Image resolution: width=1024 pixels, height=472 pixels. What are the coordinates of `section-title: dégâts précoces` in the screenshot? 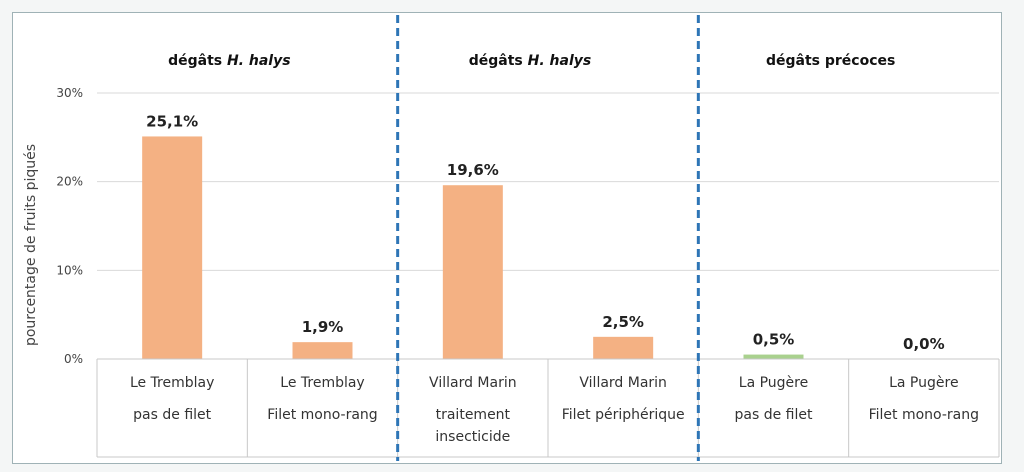 It's located at (830, 61).